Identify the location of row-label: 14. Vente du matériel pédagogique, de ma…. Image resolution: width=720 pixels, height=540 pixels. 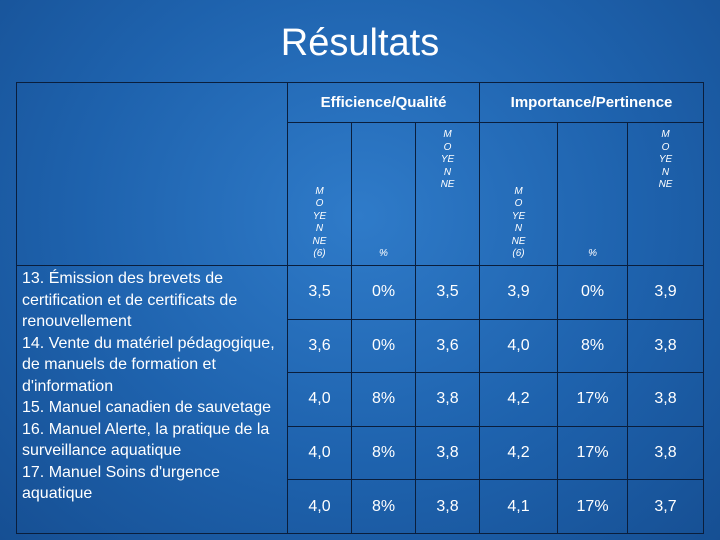
(148, 364).